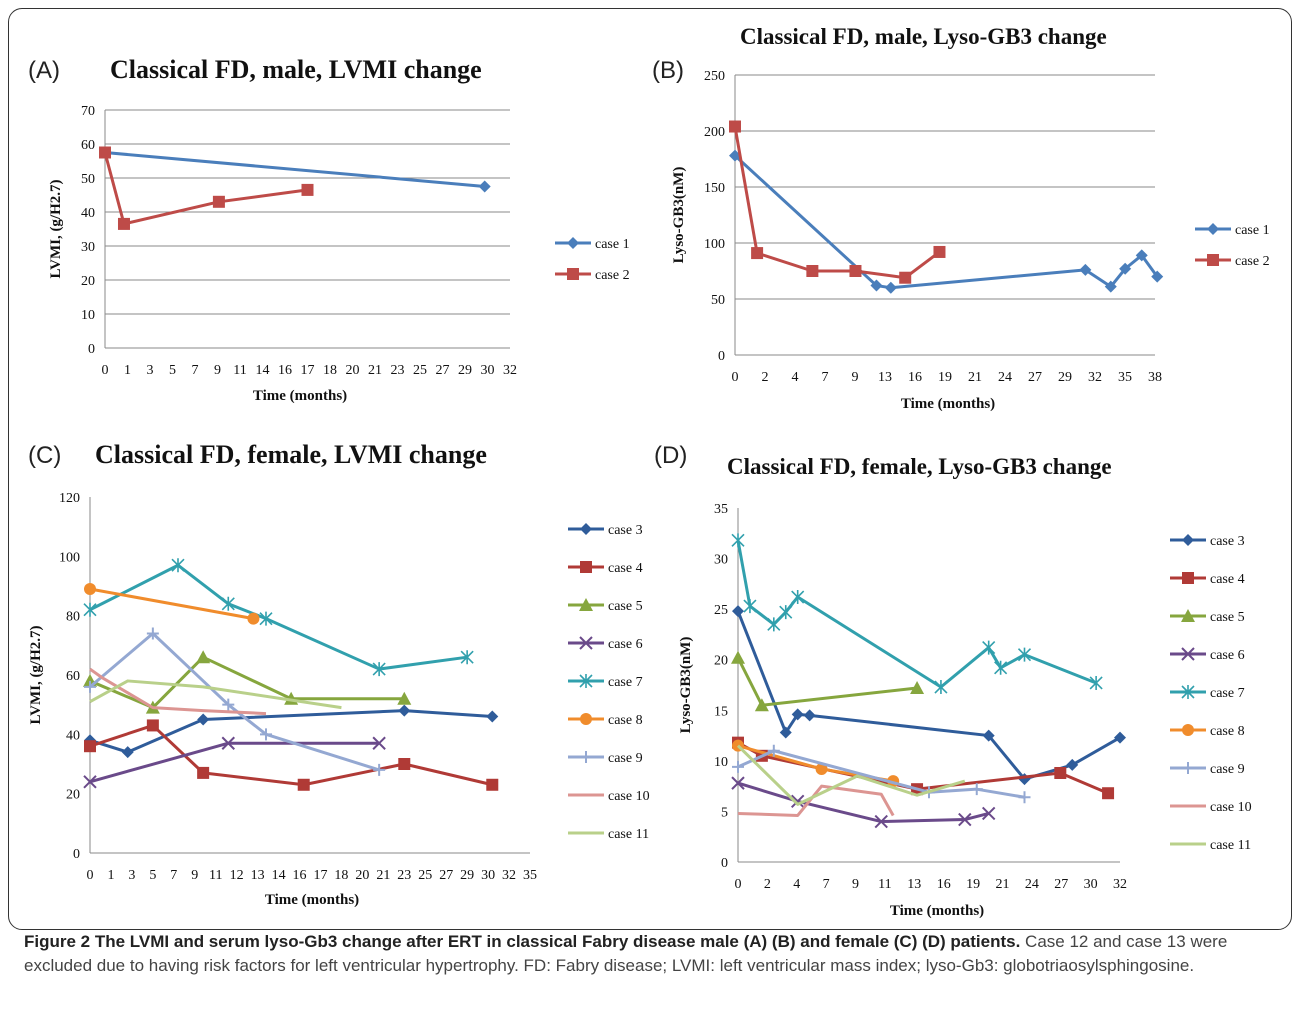 The width and height of the screenshot is (1292, 1014). I want to click on y-tick-label: 60, so click(73, 676).